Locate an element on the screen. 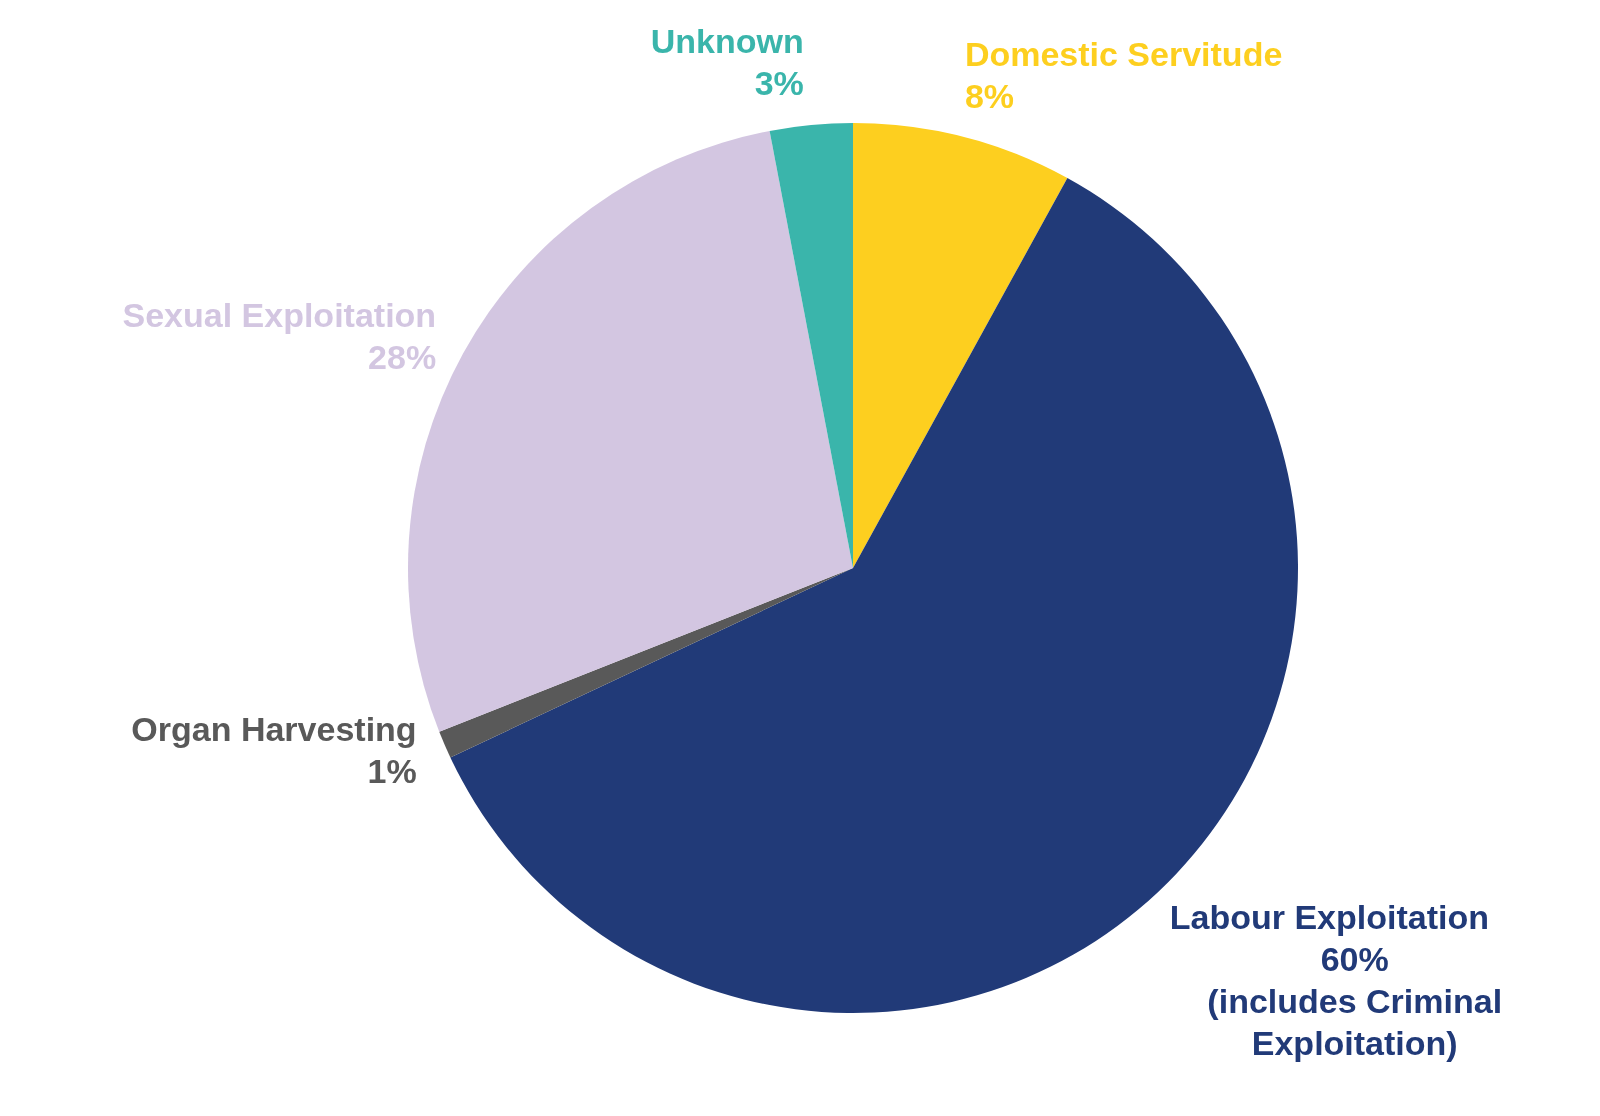 The width and height of the screenshot is (1600, 1116). text: (includes Criminal Exploitation) is located at coordinates (1355, 1022).